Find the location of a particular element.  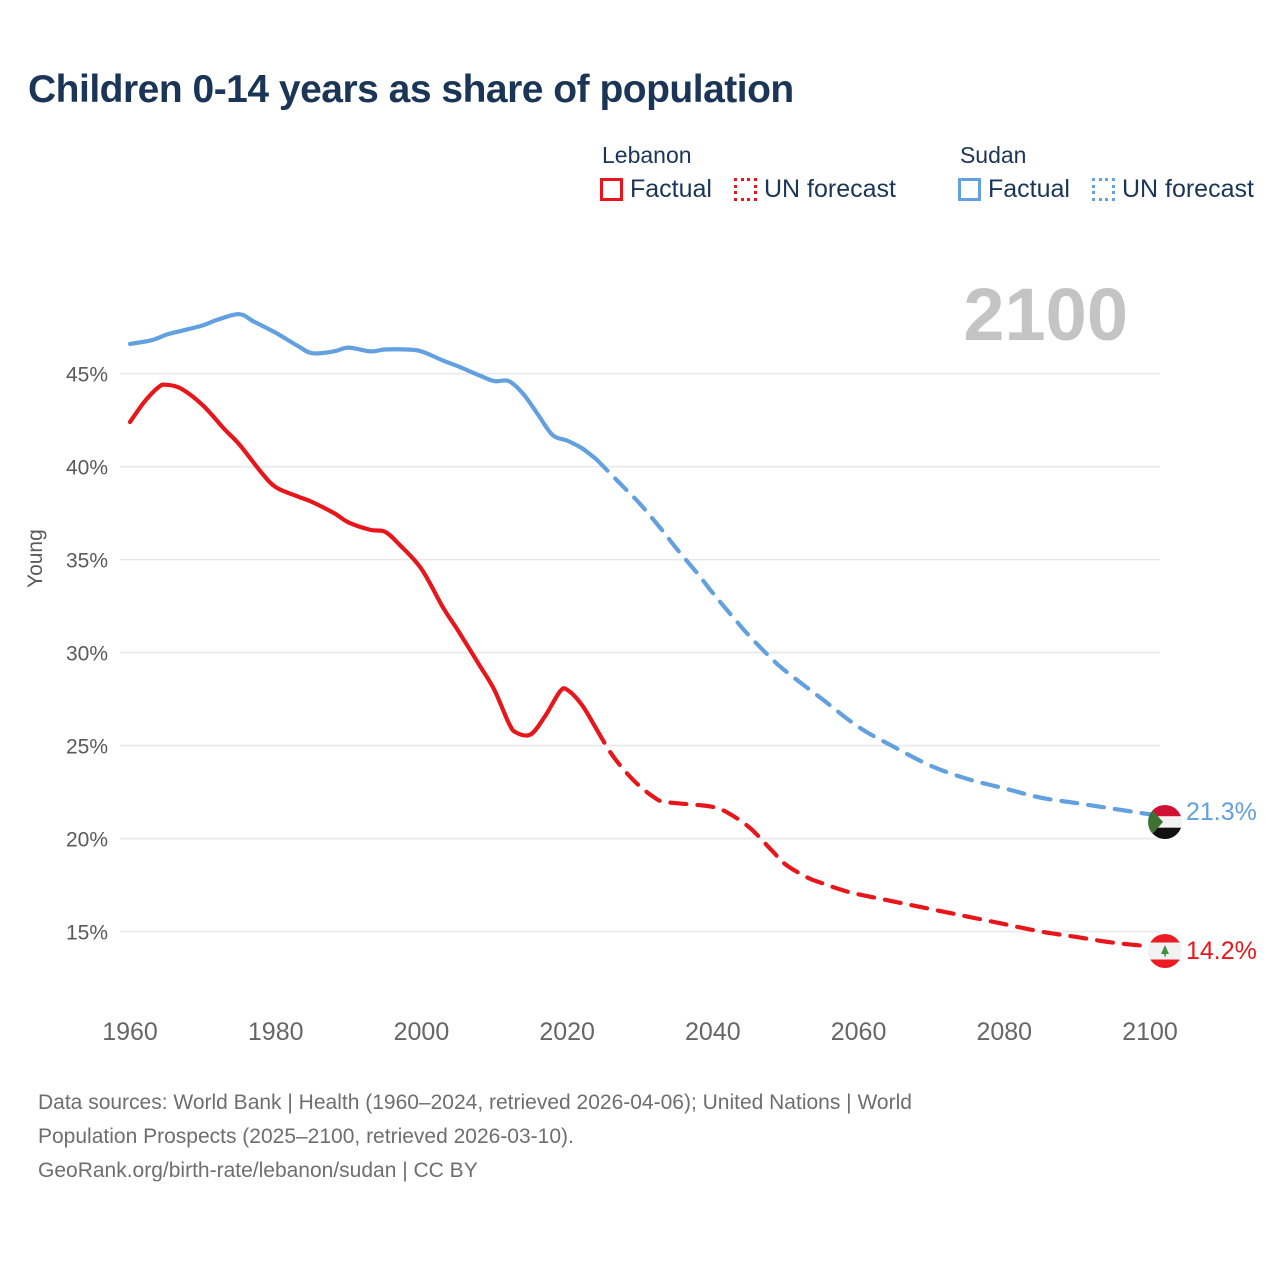

legend-item-sudan-forecast: UN forecast is located at coordinates (1172, 189).